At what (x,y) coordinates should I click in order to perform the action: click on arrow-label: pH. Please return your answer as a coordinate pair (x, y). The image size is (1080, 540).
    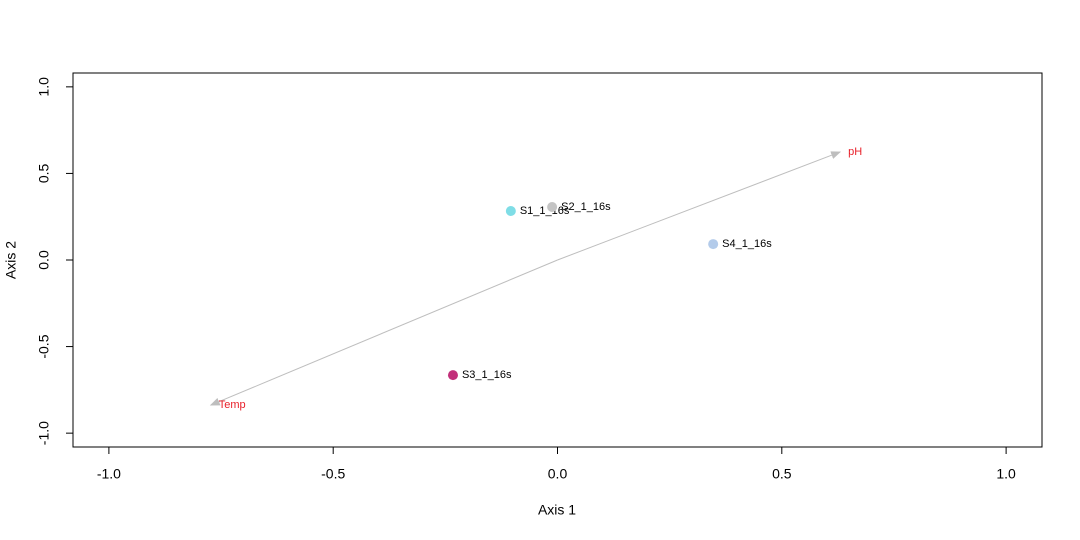
    Looking at the image, I should click on (855, 152).